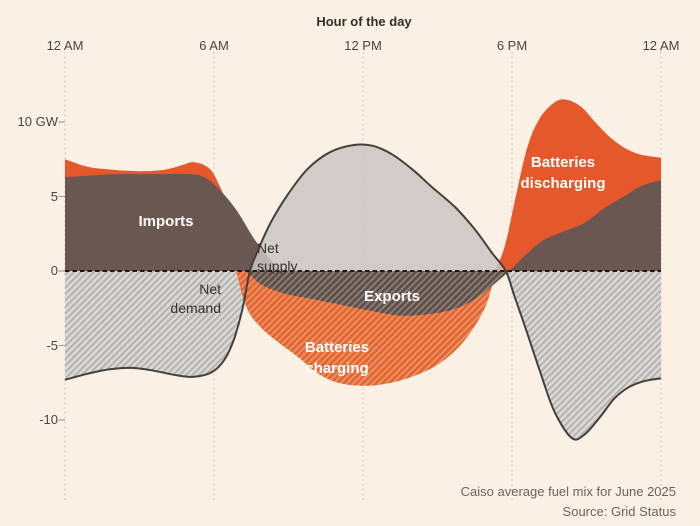  I want to click on y-tick-minus5: -5, so click(52, 345).